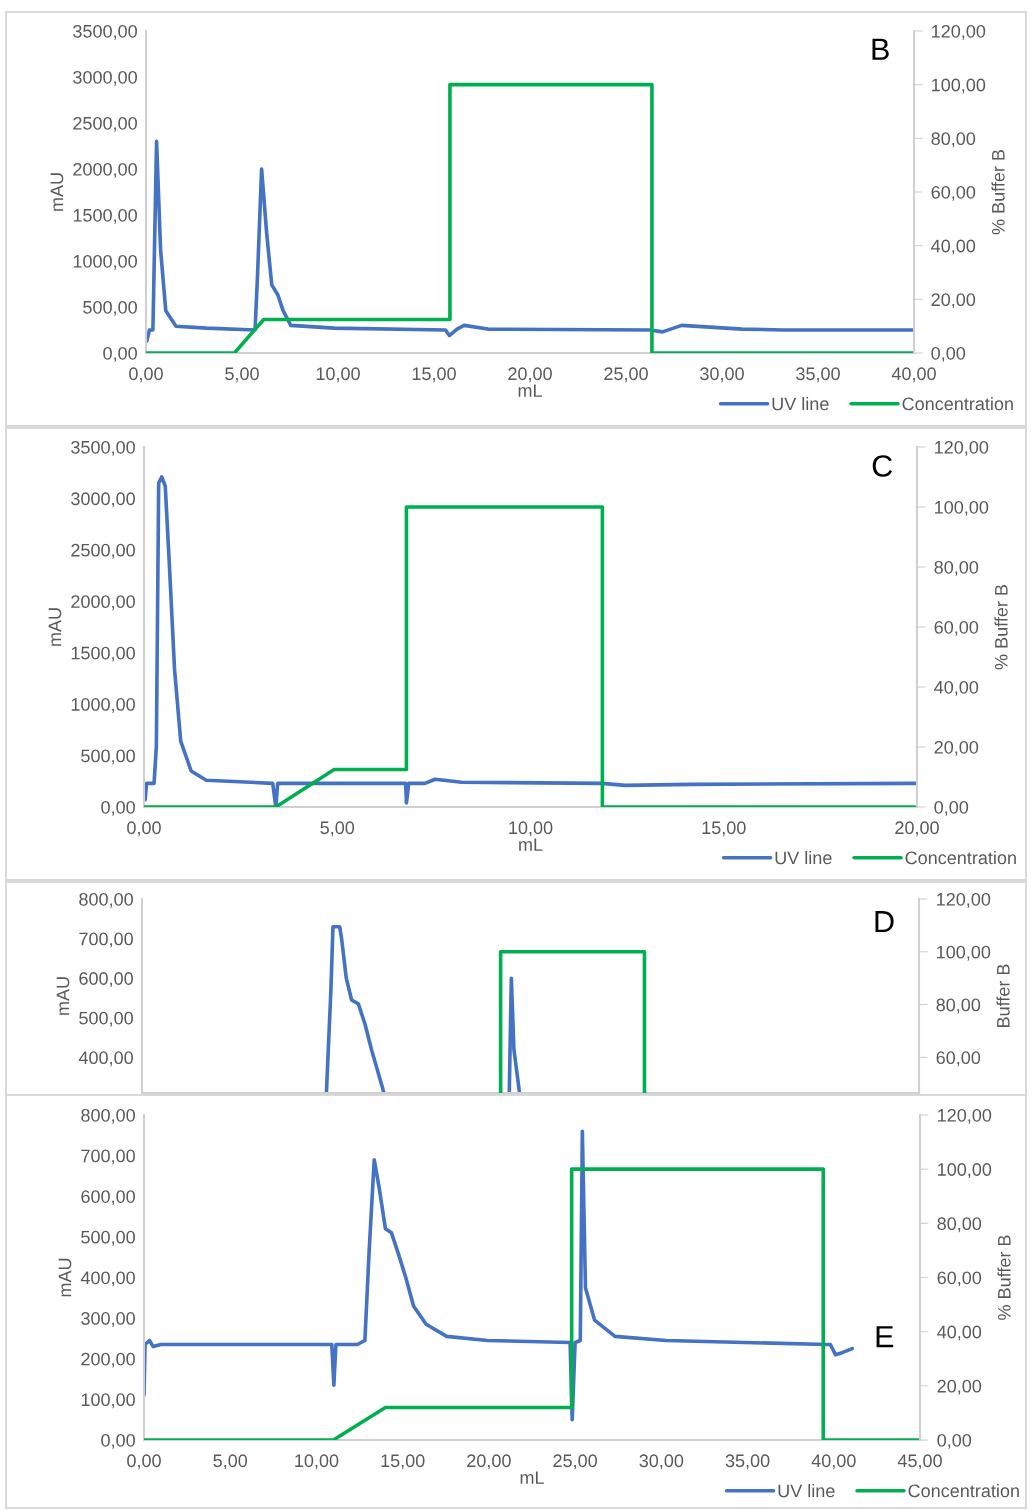 The image size is (1032, 1511). Describe the element at coordinates (885, 1337) in the screenshot. I see `annotation: E` at that location.